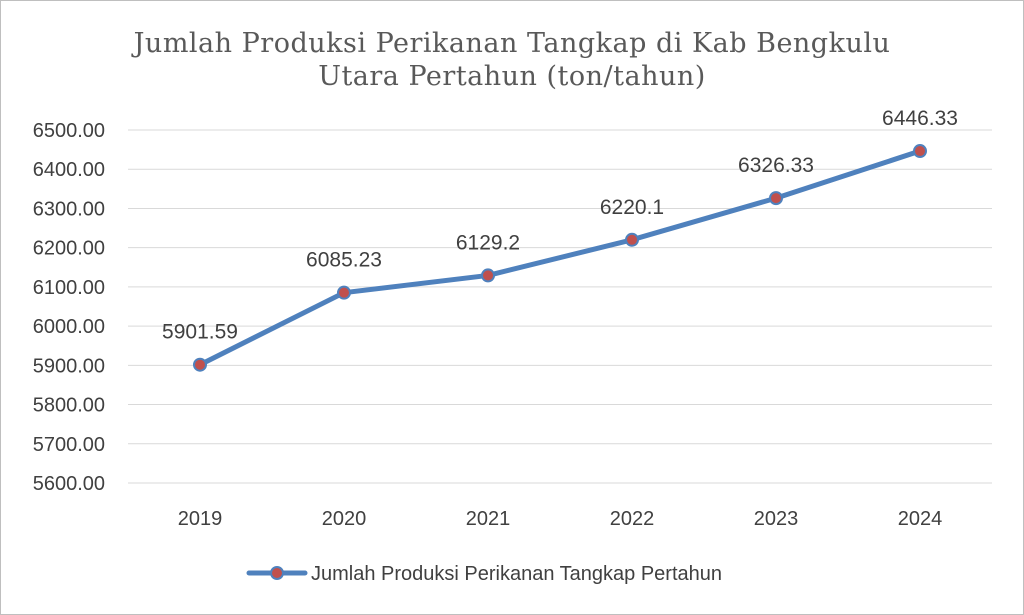  Describe the element at coordinates (920, 519) in the screenshot. I see `x-tick-label: 2024` at that location.